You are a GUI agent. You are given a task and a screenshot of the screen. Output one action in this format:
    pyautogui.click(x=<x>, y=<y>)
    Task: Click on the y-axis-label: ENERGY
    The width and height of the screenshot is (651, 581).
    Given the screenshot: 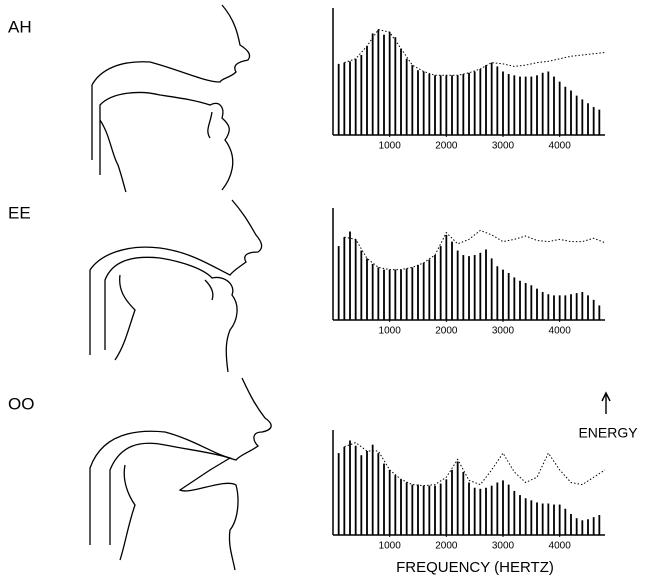 What is the action you would take?
    pyautogui.click(x=608, y=433)
    